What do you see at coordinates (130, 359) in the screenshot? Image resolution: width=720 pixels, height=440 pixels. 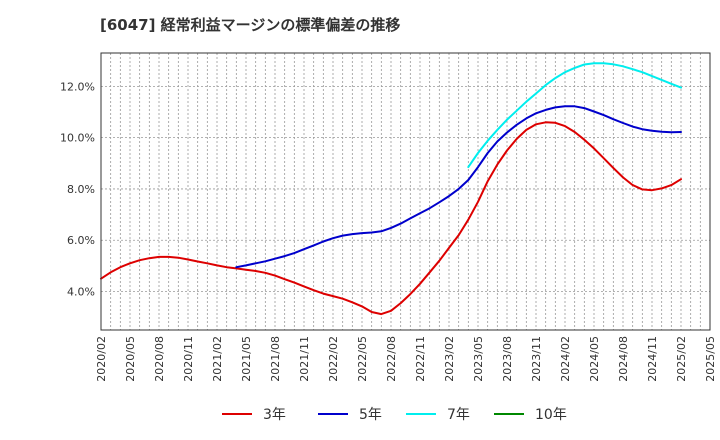 I see `x-tick-label: 2020/05` at bounding box center [130, 359].